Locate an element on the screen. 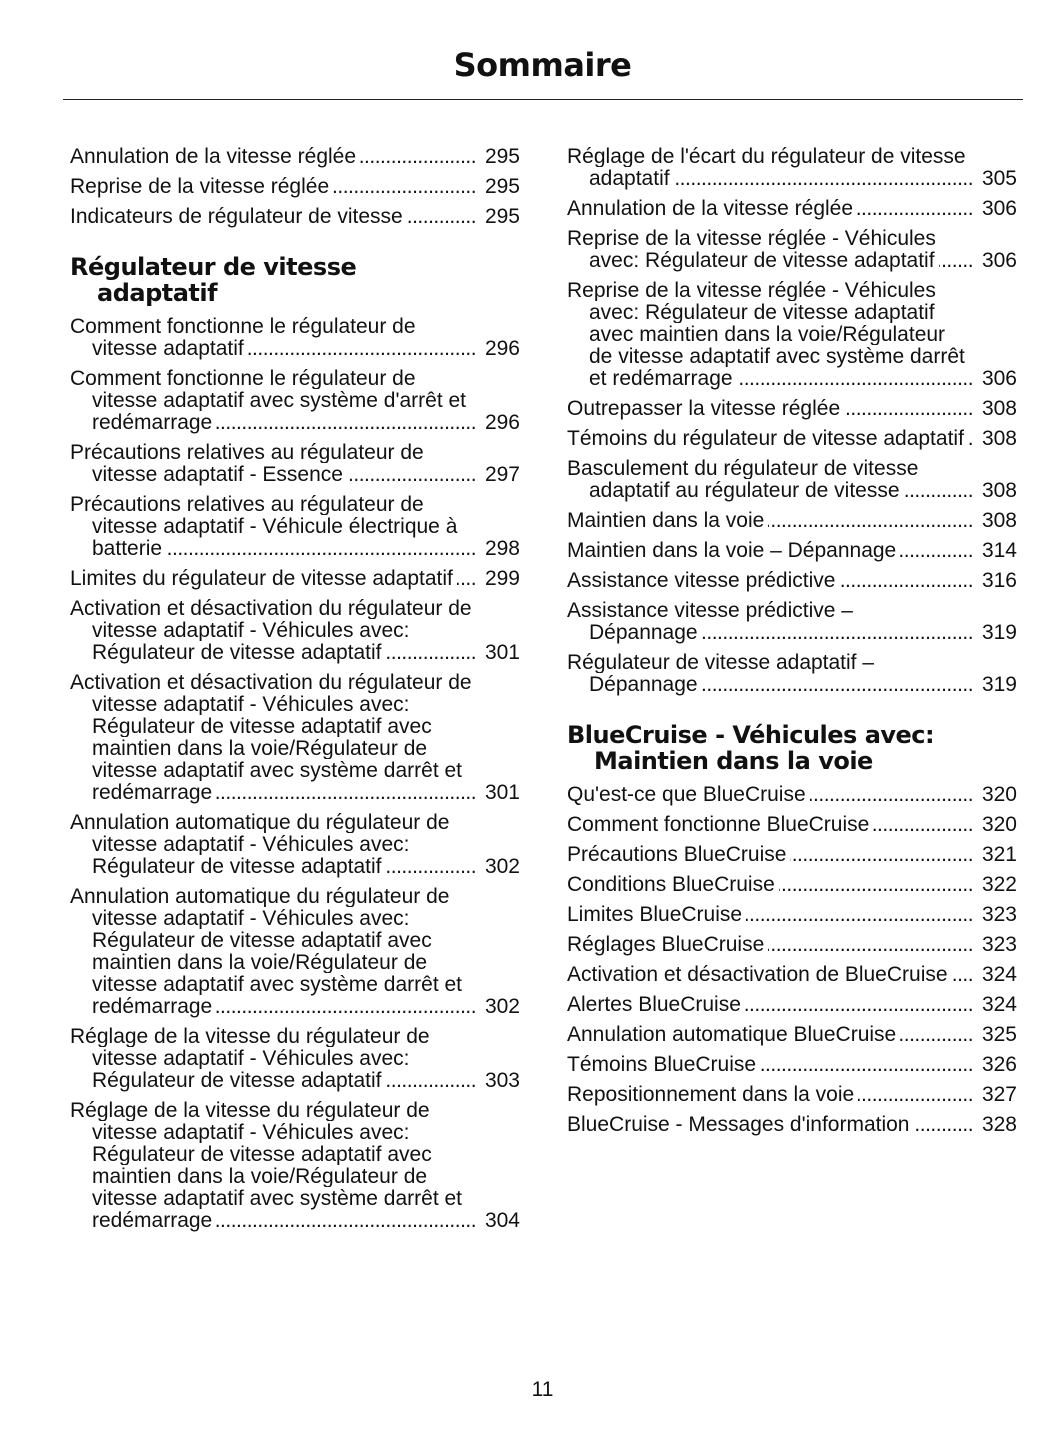 The width and height of the screenshot is (1055, 1448). toc-entry: Comment fonctionne BlueCruise 320 is located at coordinates (792, 824).